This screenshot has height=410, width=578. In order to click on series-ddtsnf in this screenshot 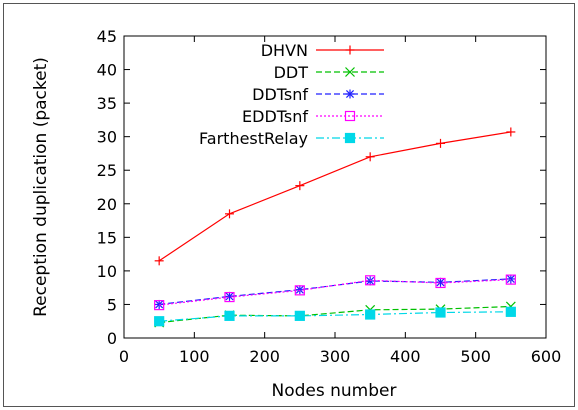, I will do `click(335, 291)`.